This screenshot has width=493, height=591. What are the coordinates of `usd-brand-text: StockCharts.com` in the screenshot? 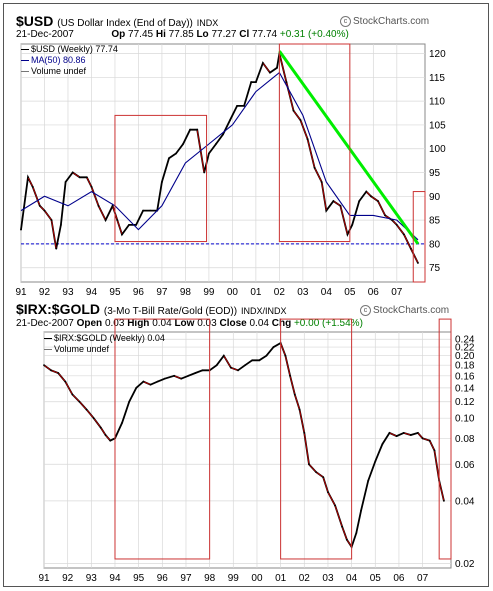 It's located at (391, 22).